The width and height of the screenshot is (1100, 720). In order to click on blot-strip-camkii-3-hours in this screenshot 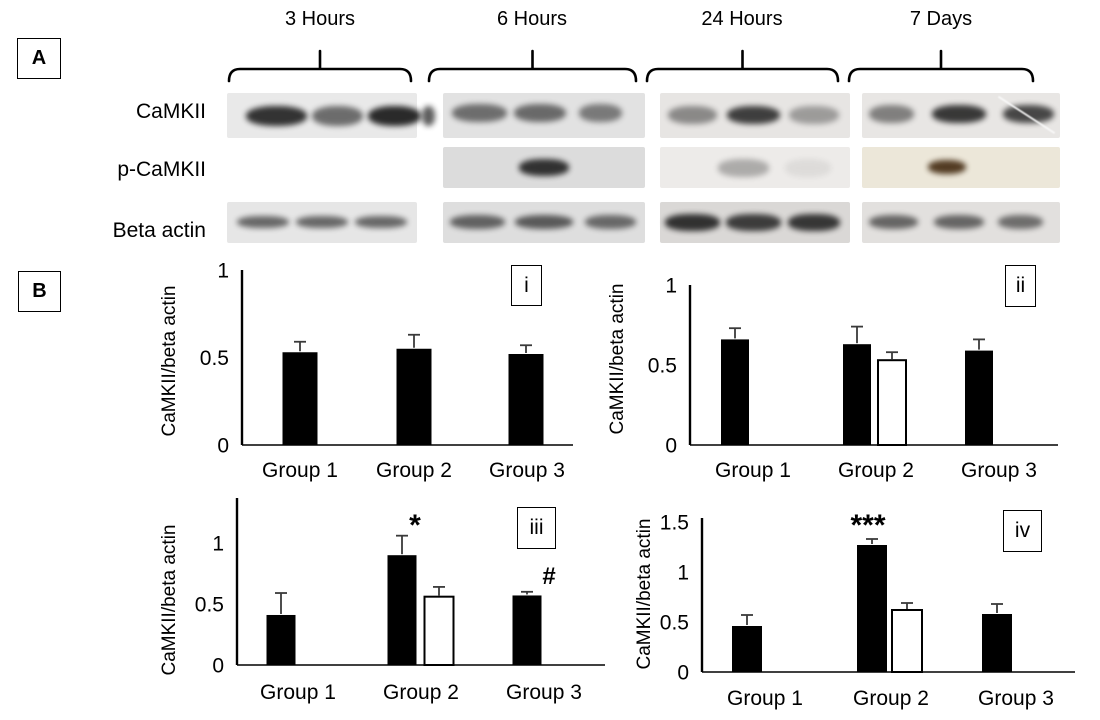, I will do `click(331, 115)`.